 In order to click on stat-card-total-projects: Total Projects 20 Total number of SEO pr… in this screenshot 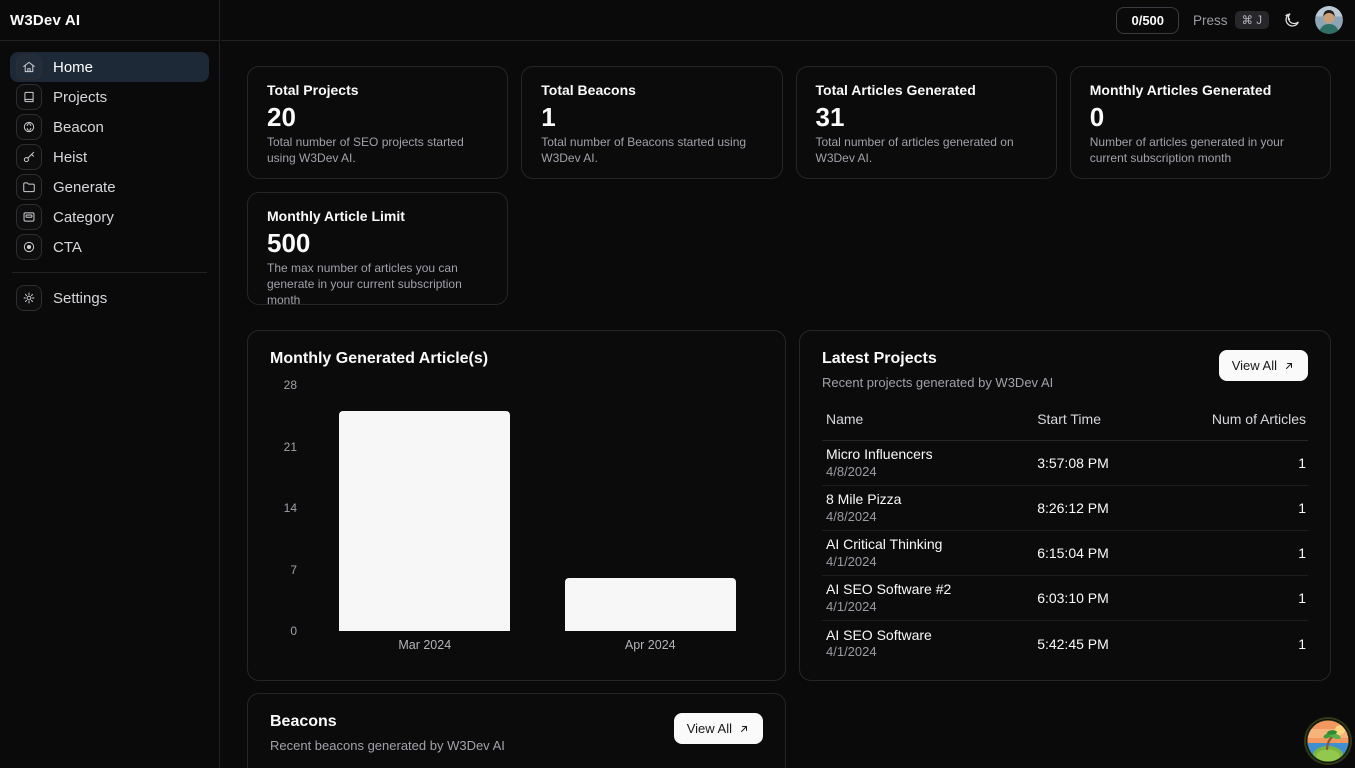, I will do `click(378, 122)`.